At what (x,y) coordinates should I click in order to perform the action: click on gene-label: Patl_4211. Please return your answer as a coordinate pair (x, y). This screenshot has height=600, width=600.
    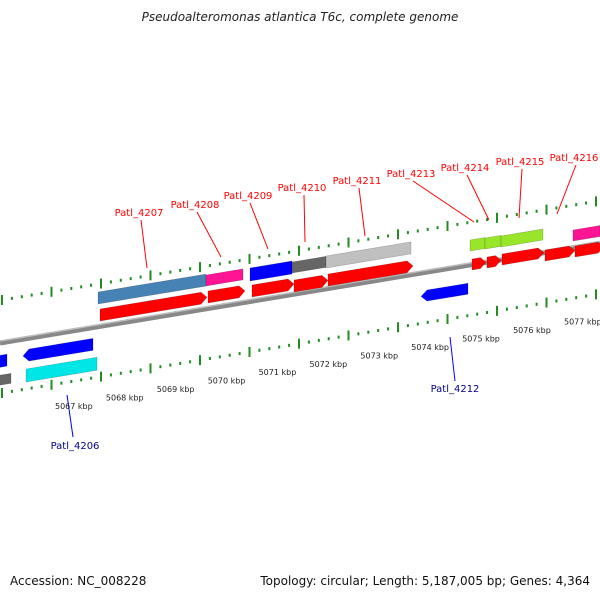
    Looking at the image, I should click on (357, 181).